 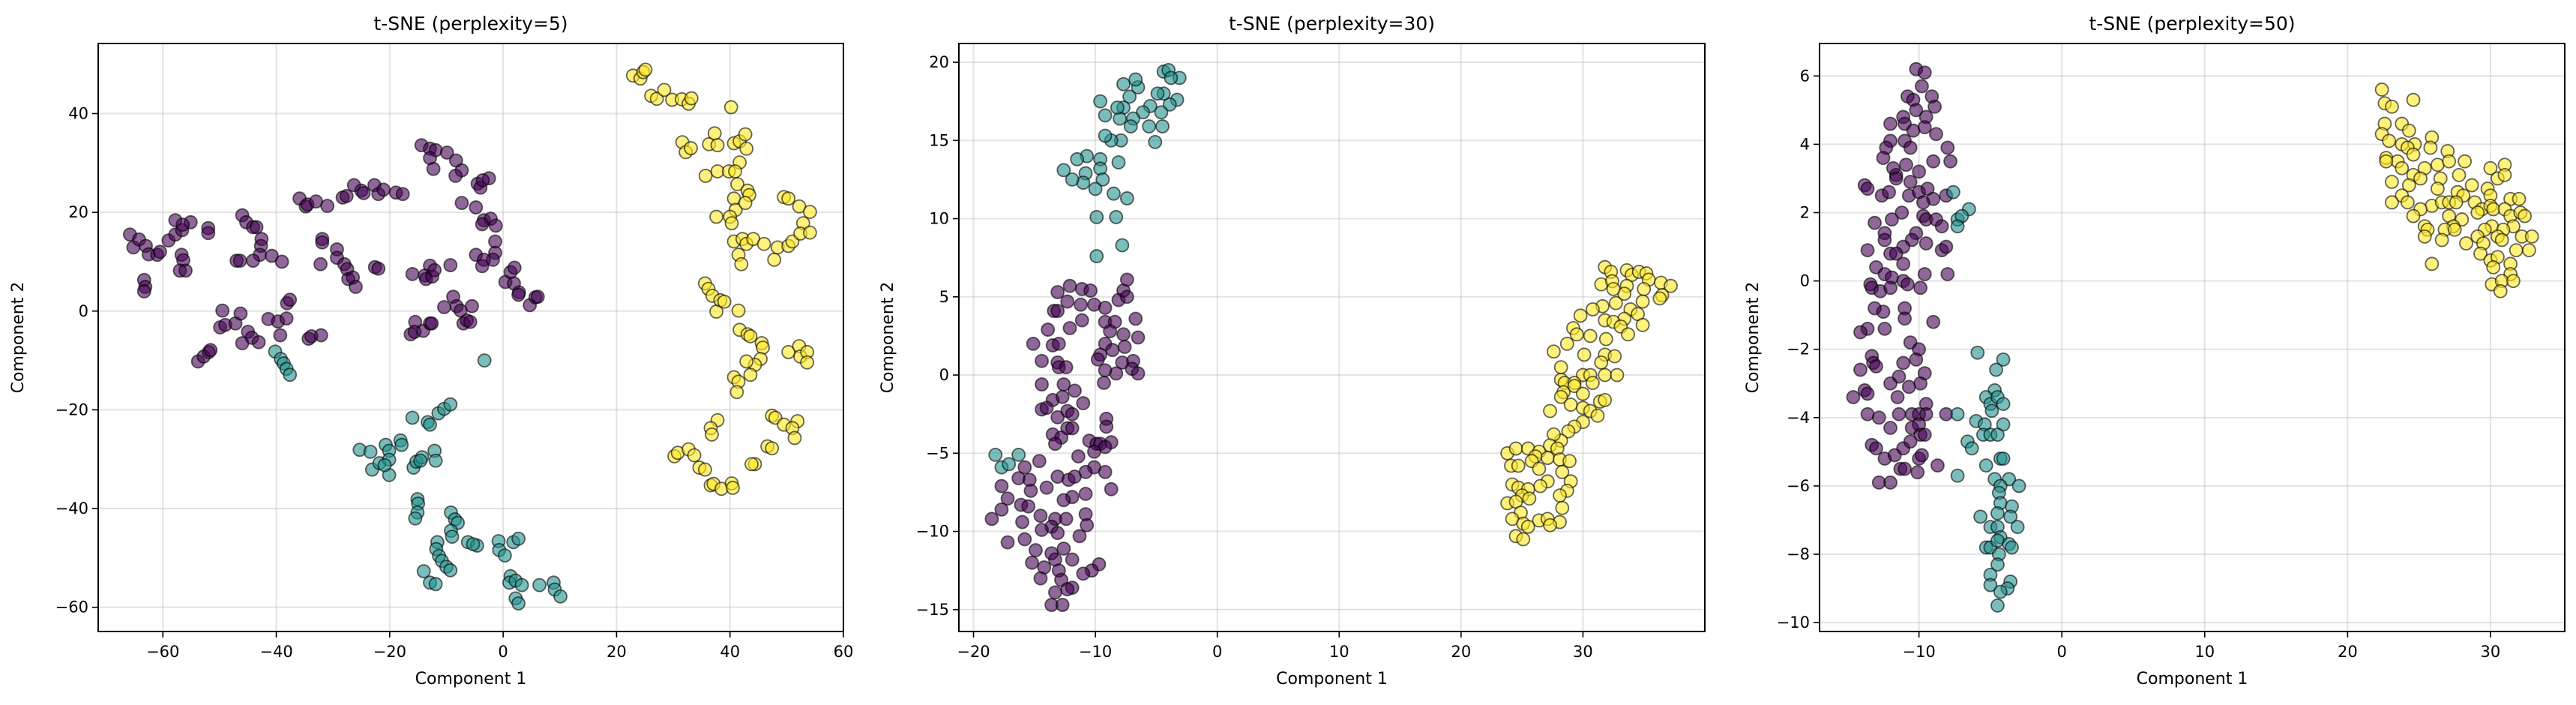 I want to click on x-tick-label: −10, so click(x=1096, y=652).